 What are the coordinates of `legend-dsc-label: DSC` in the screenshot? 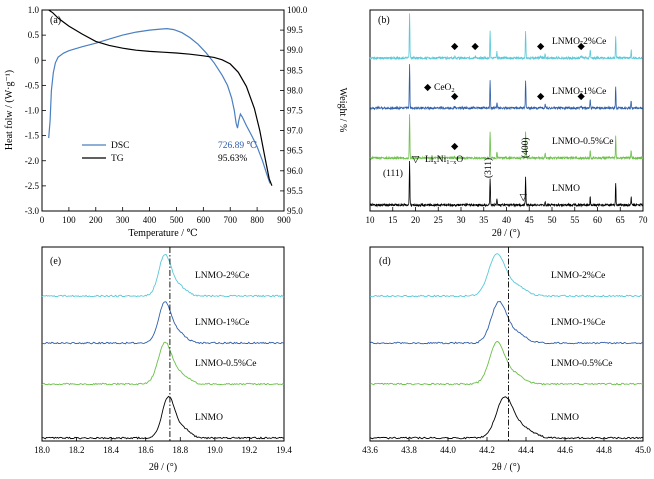 It's located at (120, 146).